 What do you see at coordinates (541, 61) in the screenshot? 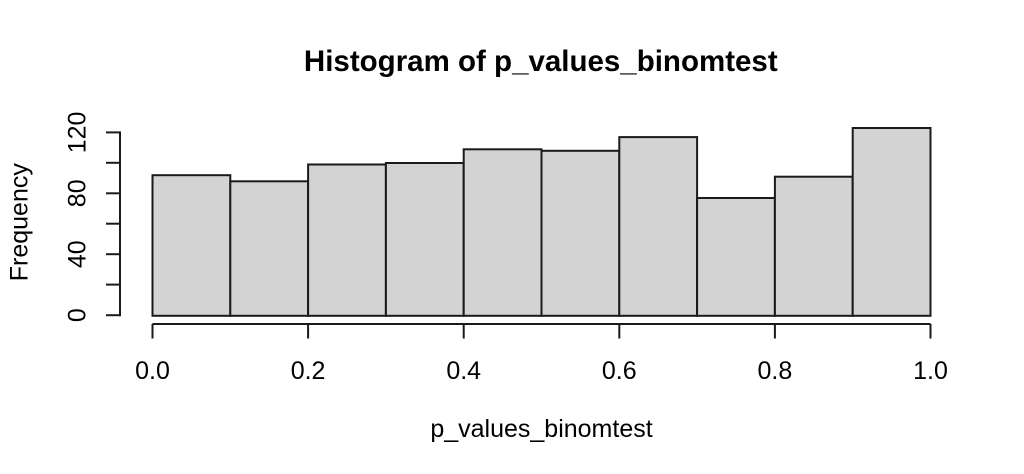
I see `svg-text:Histogram of p_values_binomtes: Histogram of p_values_binomtest` at bounding box center [541, 61].